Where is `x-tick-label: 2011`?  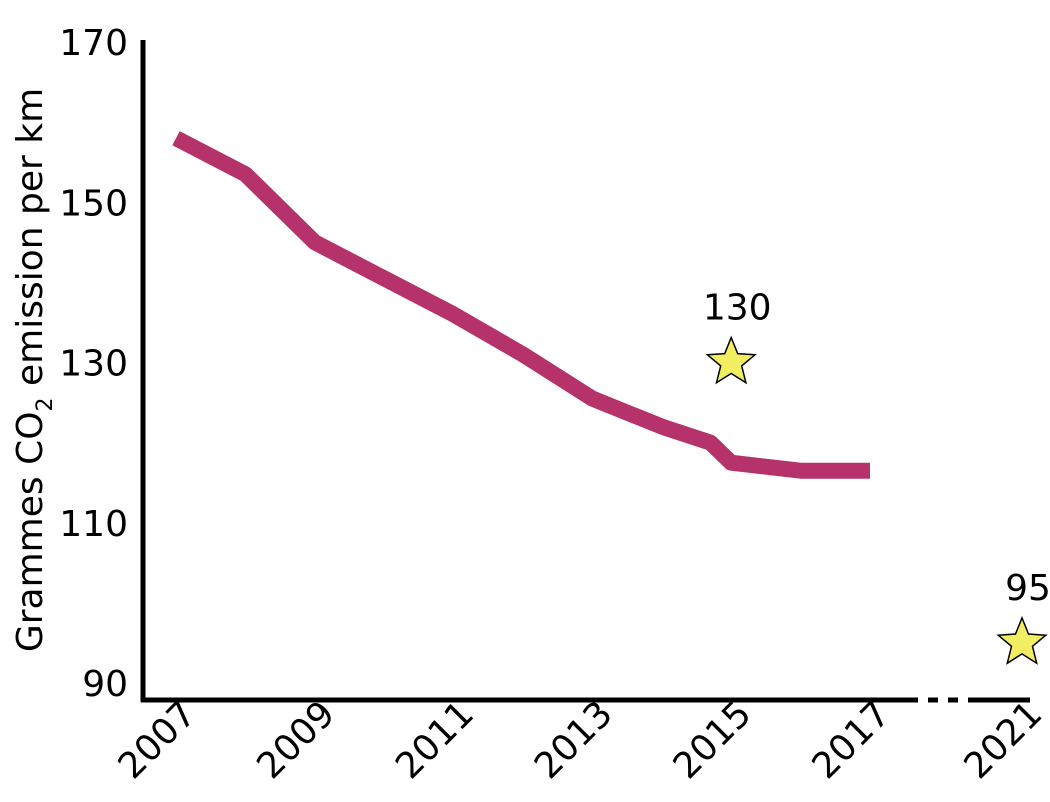
x-tick-label: 2011 is located at coordinates (435, 740).